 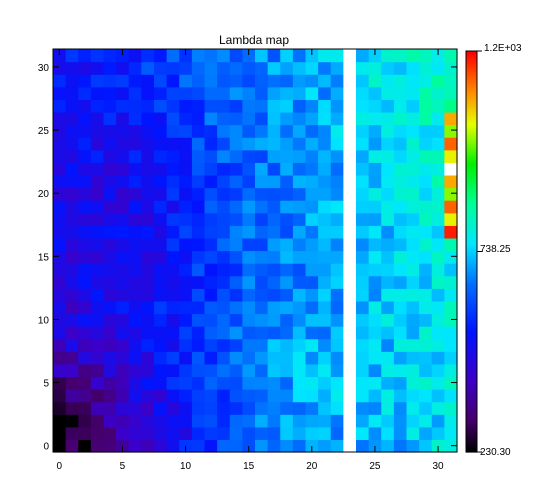 What do you see at coordinates (495, 452) in the screenshot?
I see `colorbar-min-label: 230.30` at bounding box center [495, 452].